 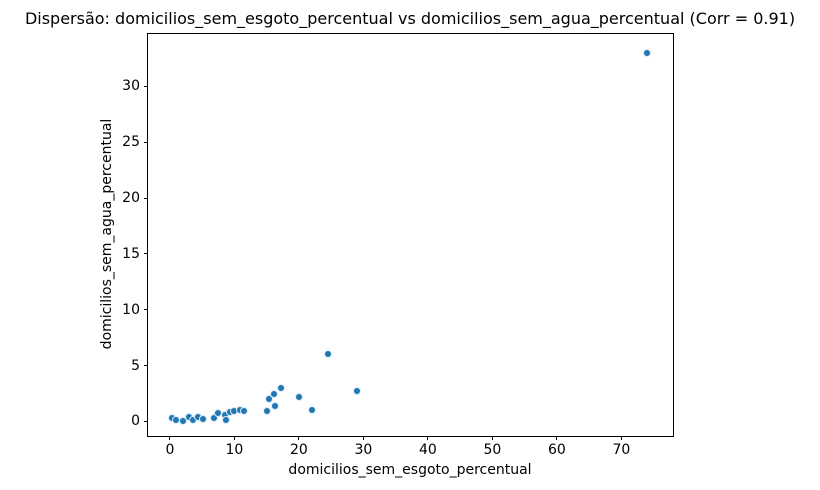 What do you see at coordinates (363, 450) in the screenshot?
I see `x-tick-label: 30` at bounding box center [363, 450].